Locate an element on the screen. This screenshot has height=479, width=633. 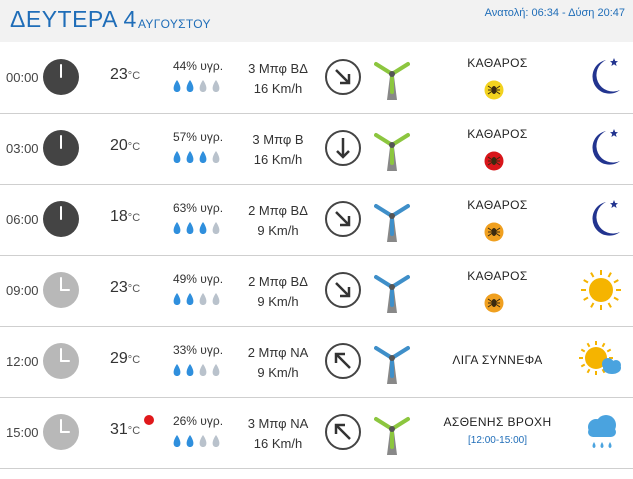
humidity-label: 26% υγρ. is located at coordinates (198, 421).